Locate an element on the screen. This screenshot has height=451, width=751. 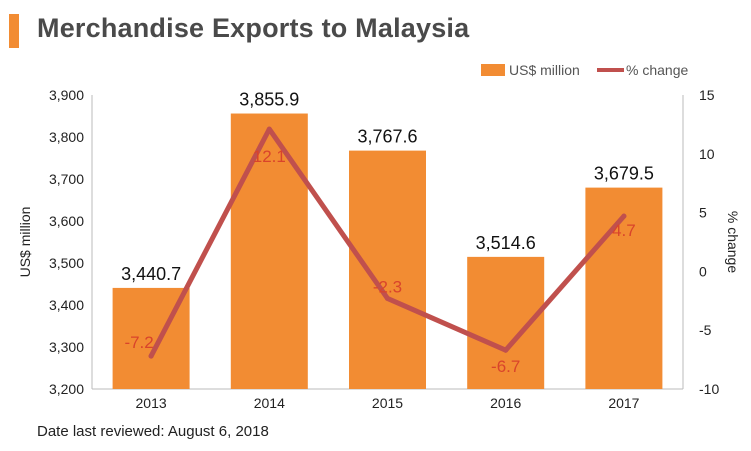
bar-2015 is located at coordinates (387, 269).